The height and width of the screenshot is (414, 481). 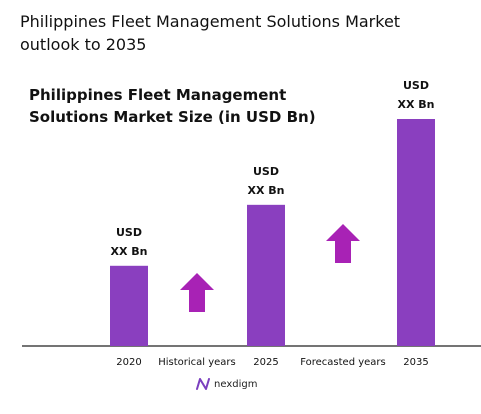 I want to click on brand-name: nexdigm, so click(x=236, y=384).